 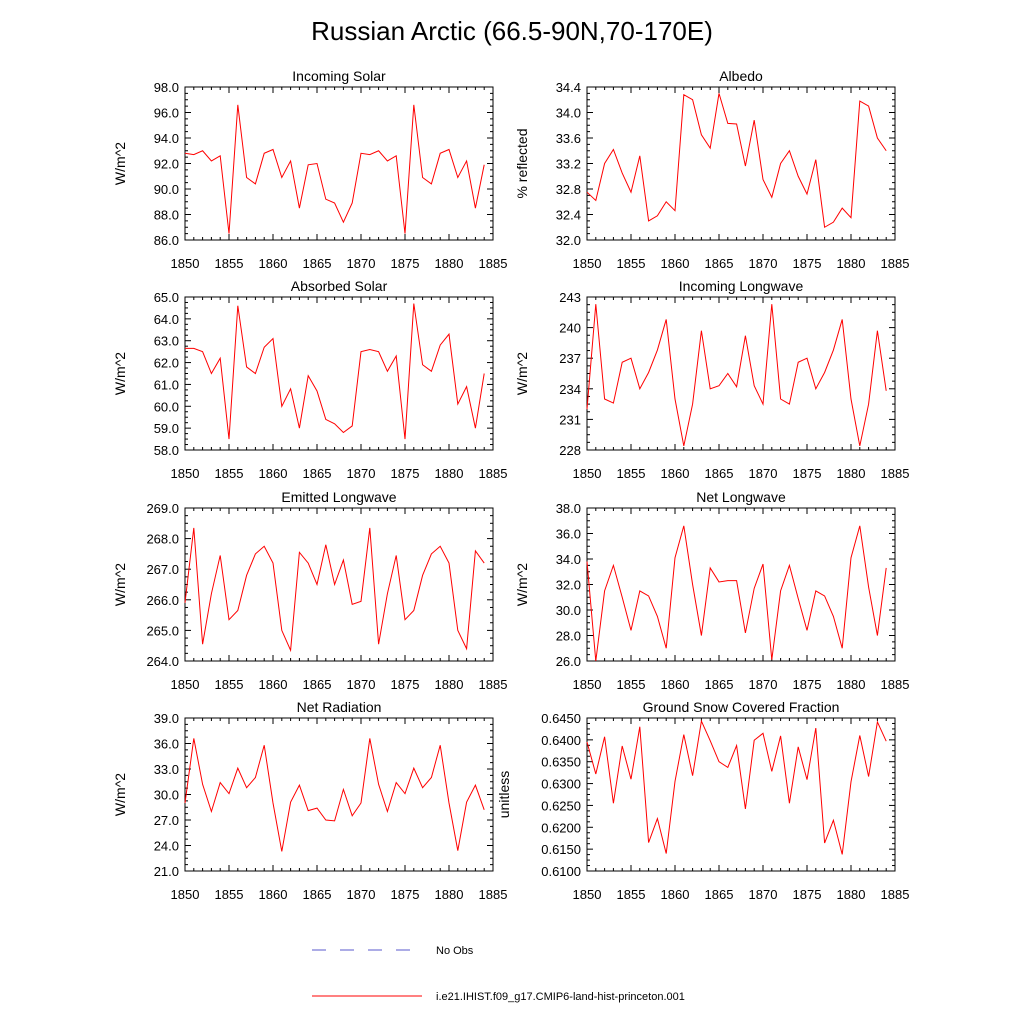 I want to click on chart-title: Albedo, so click(x=741, y=76).